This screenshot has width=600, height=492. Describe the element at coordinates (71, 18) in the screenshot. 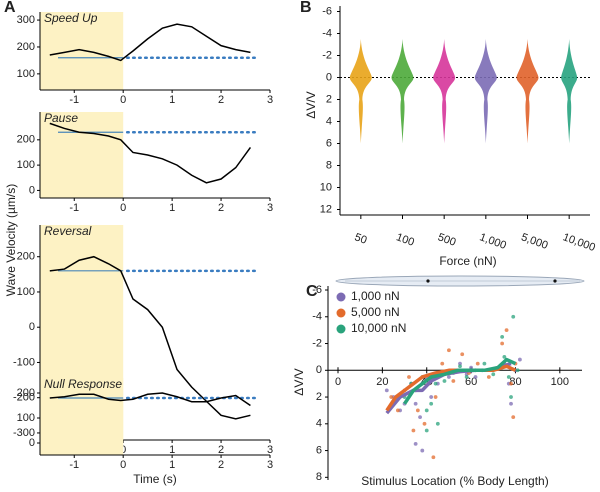

I see `panel-title: Speed Up` at that location.